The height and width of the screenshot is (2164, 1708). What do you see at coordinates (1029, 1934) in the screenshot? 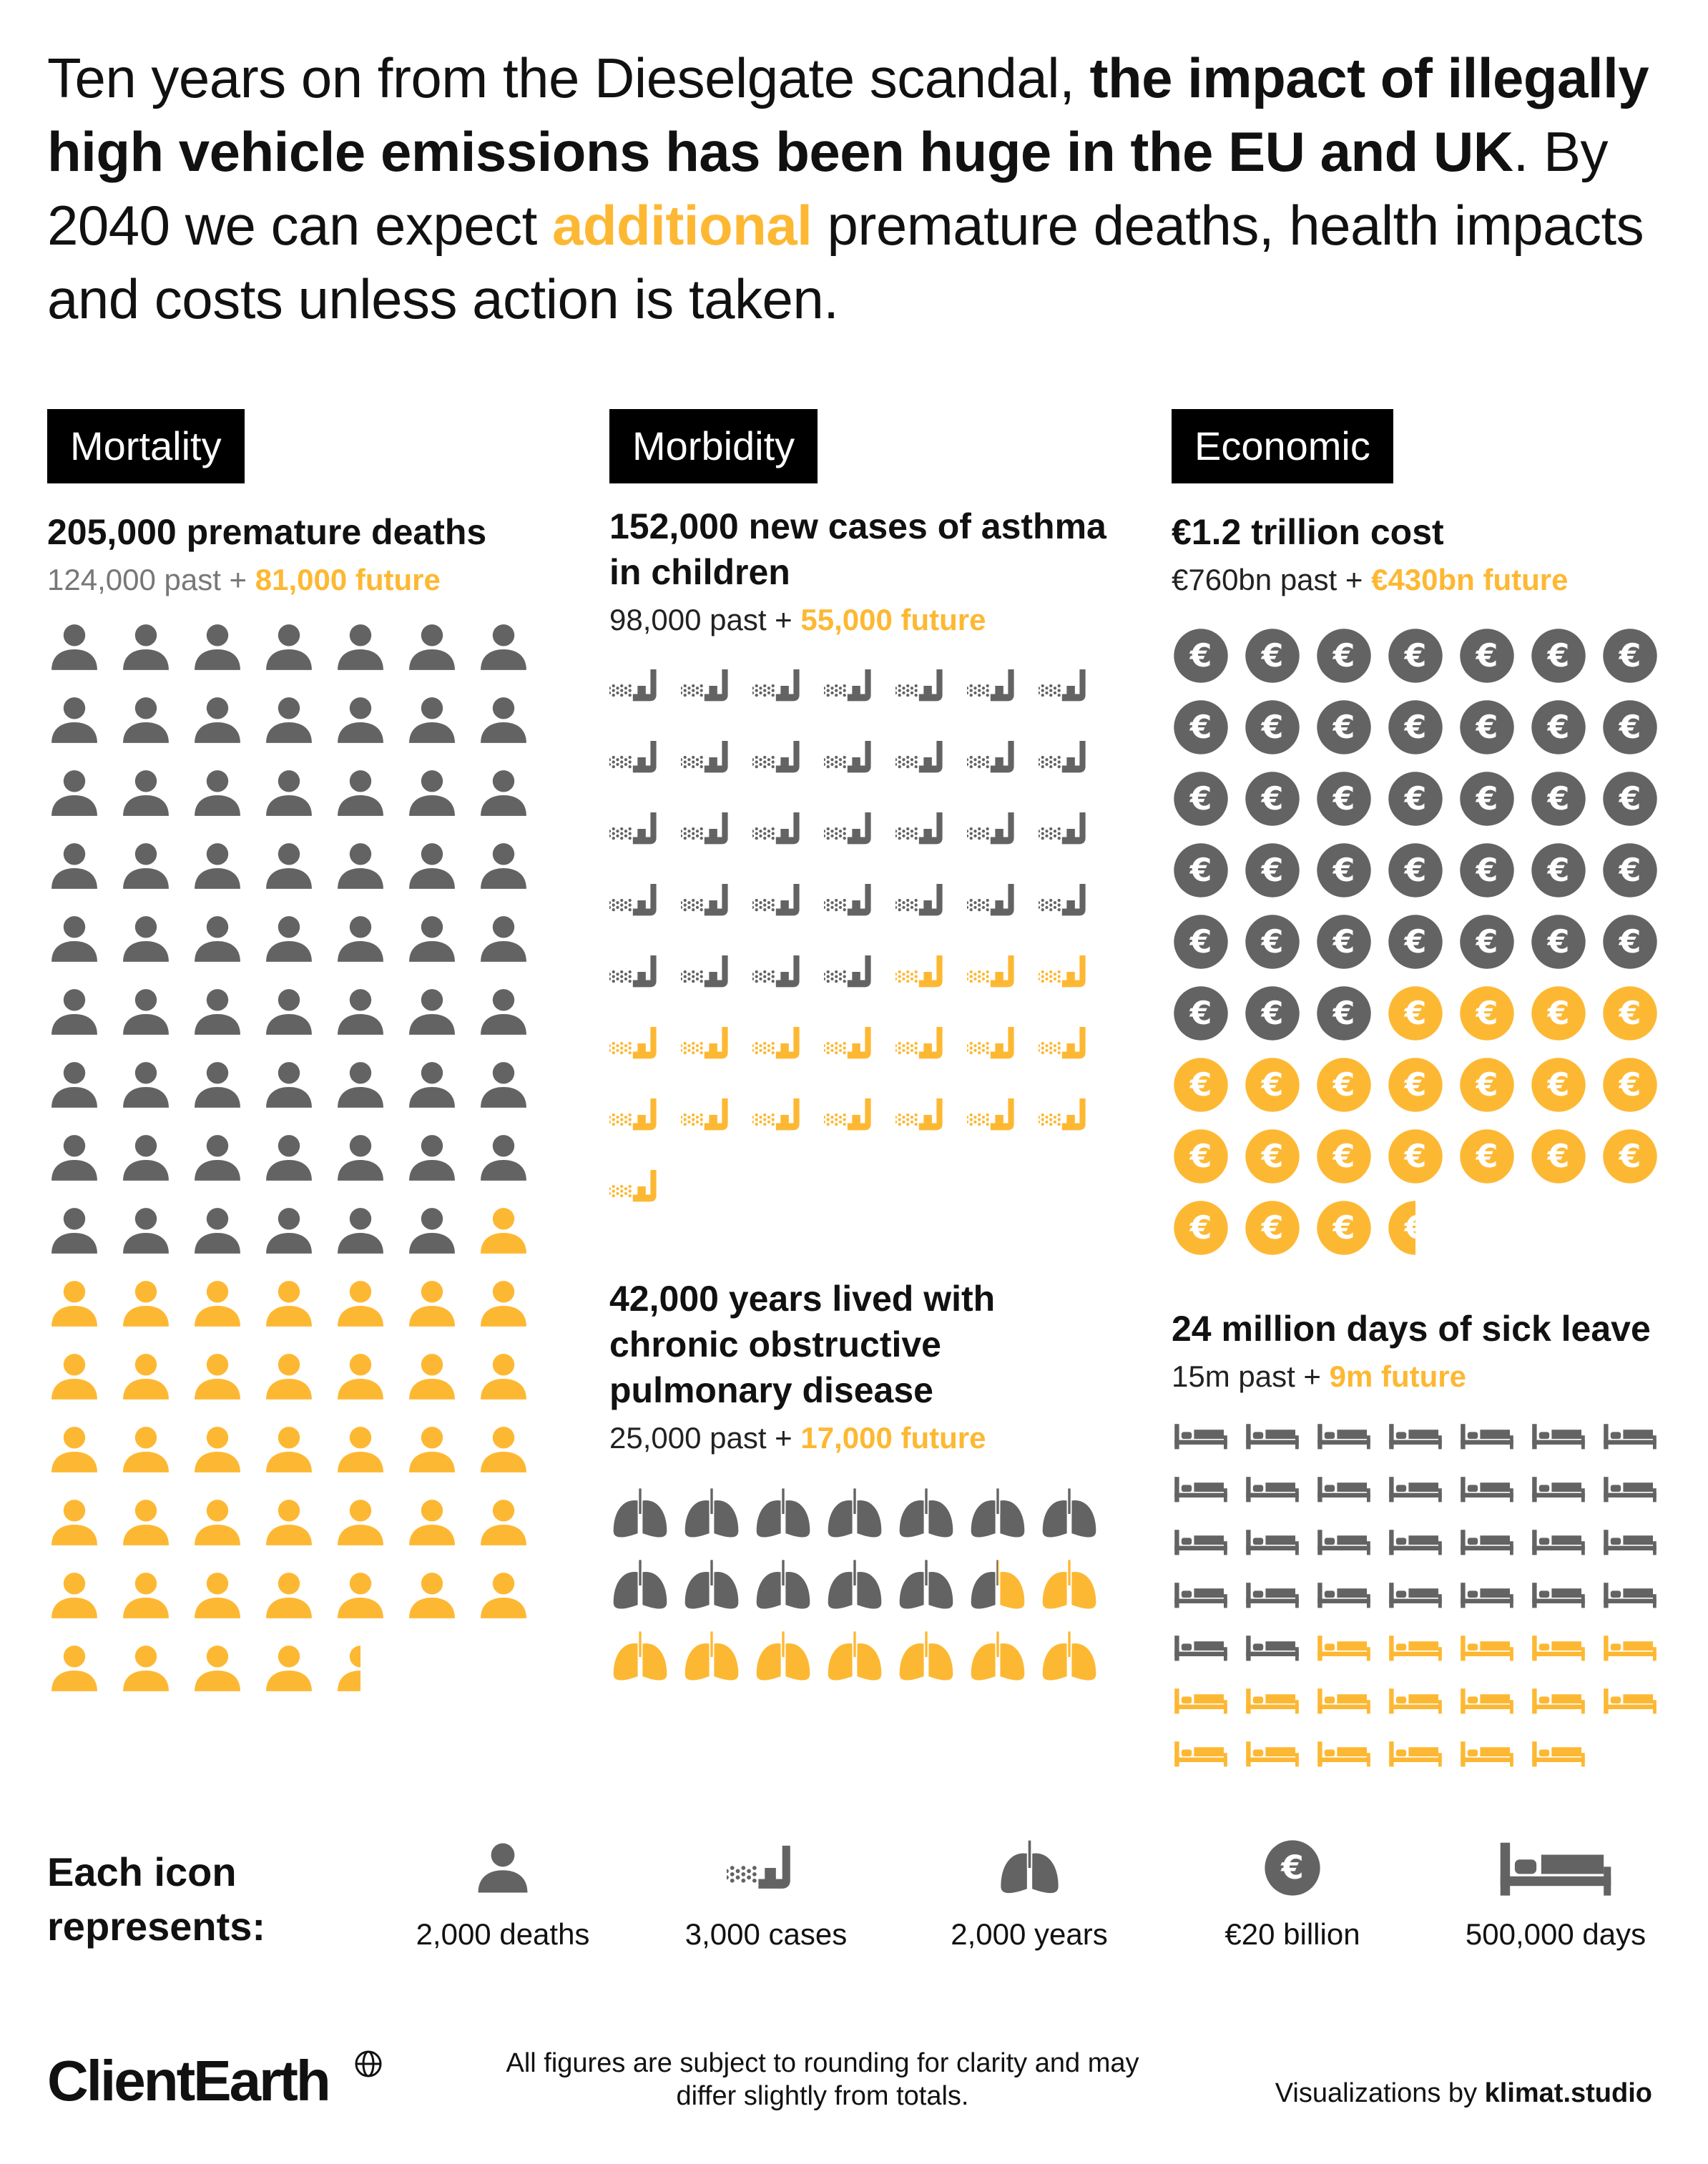
I see `legend-label: 2,000 years` at bounding box center [1029, 1934].